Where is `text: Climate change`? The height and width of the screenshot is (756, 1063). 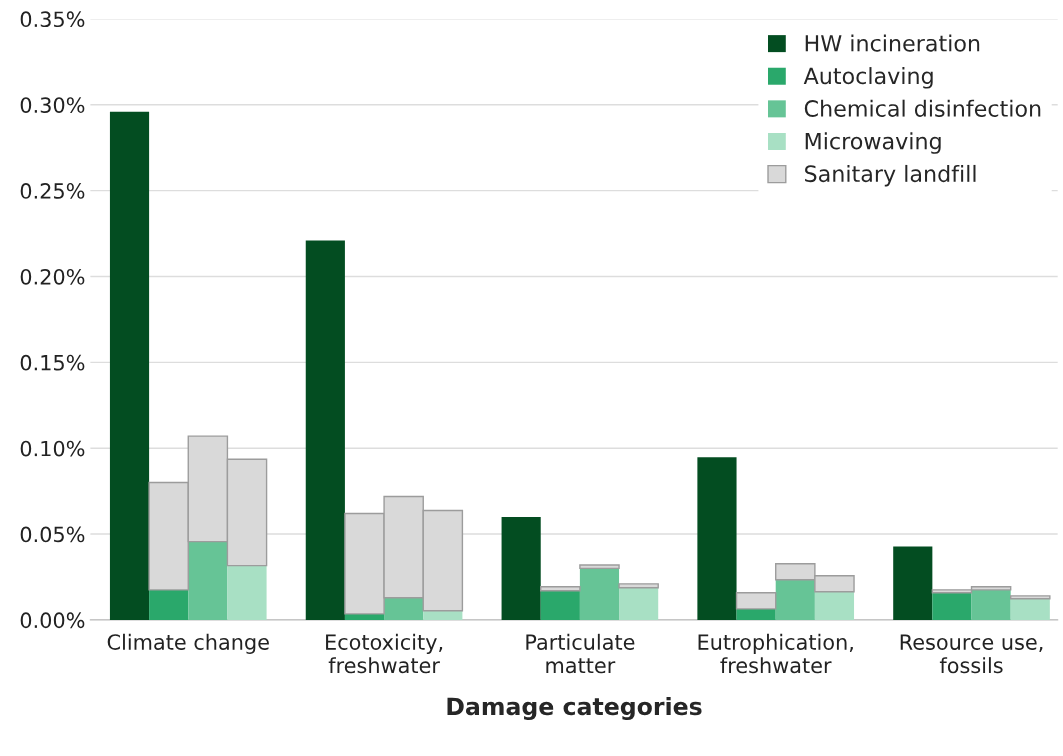
text: Climate change is located at coordinates (188, 643).